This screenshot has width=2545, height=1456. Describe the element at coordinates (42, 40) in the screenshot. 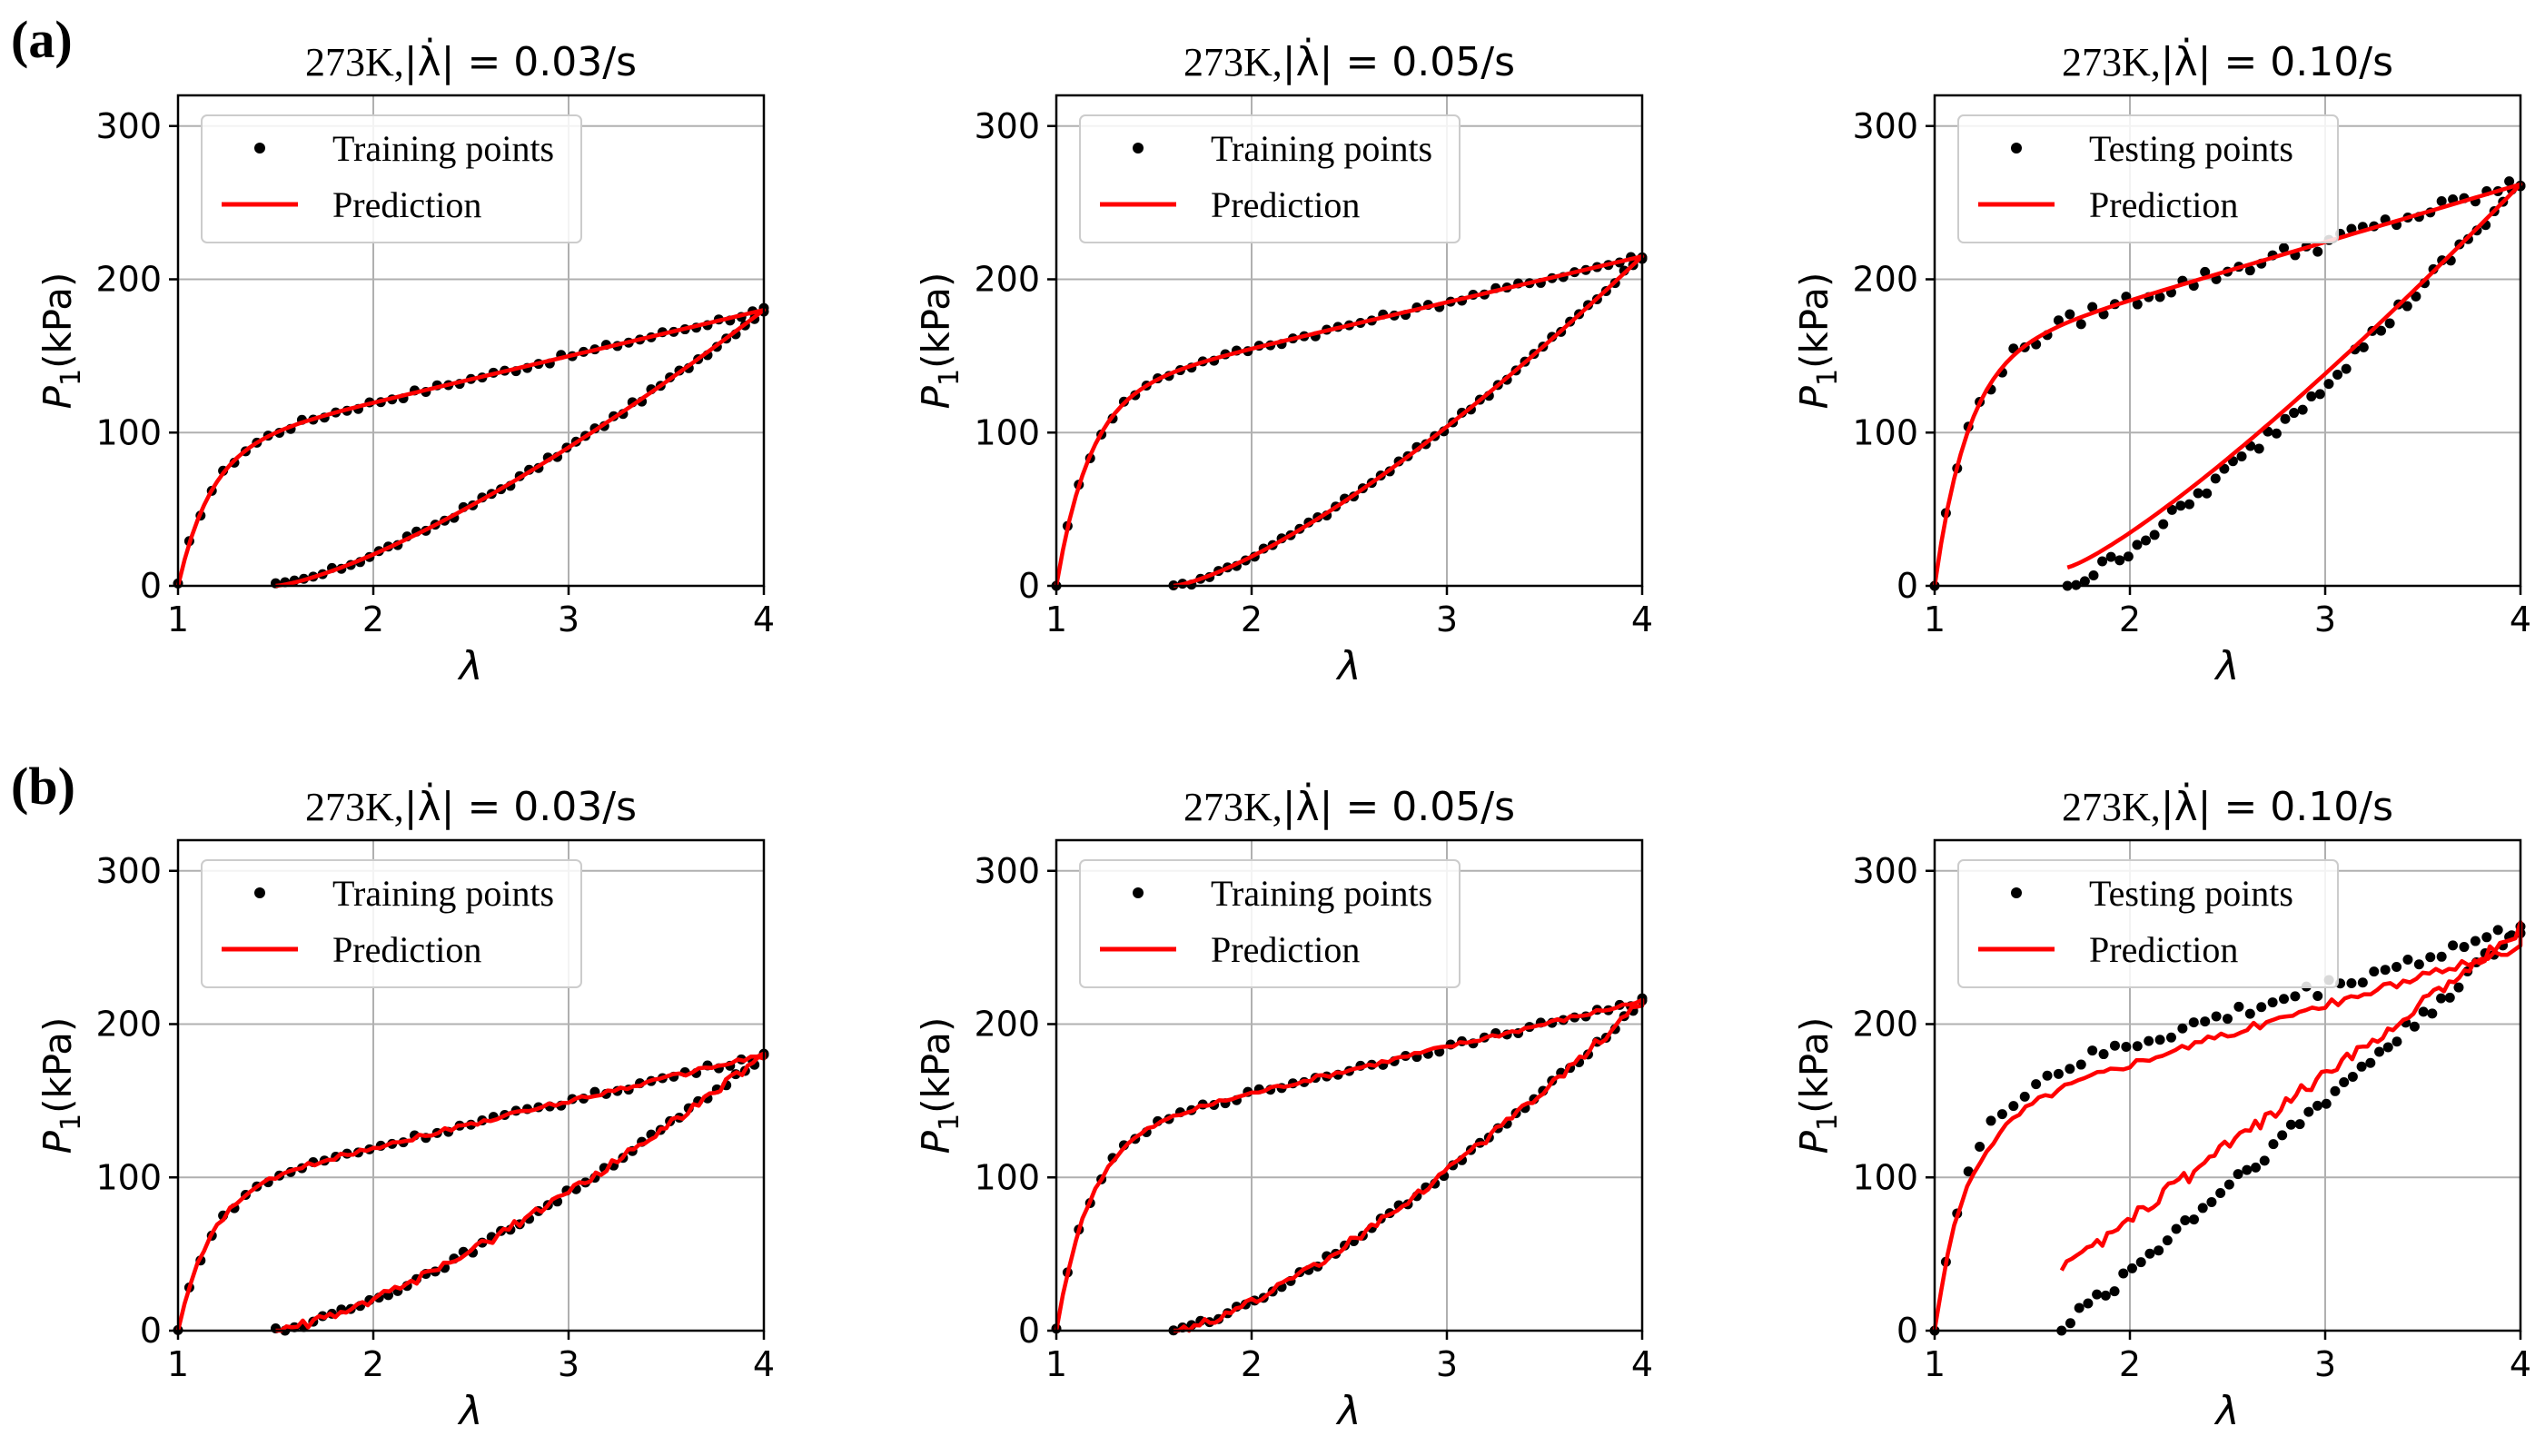

I see `row-label-a: (a)` at that location.